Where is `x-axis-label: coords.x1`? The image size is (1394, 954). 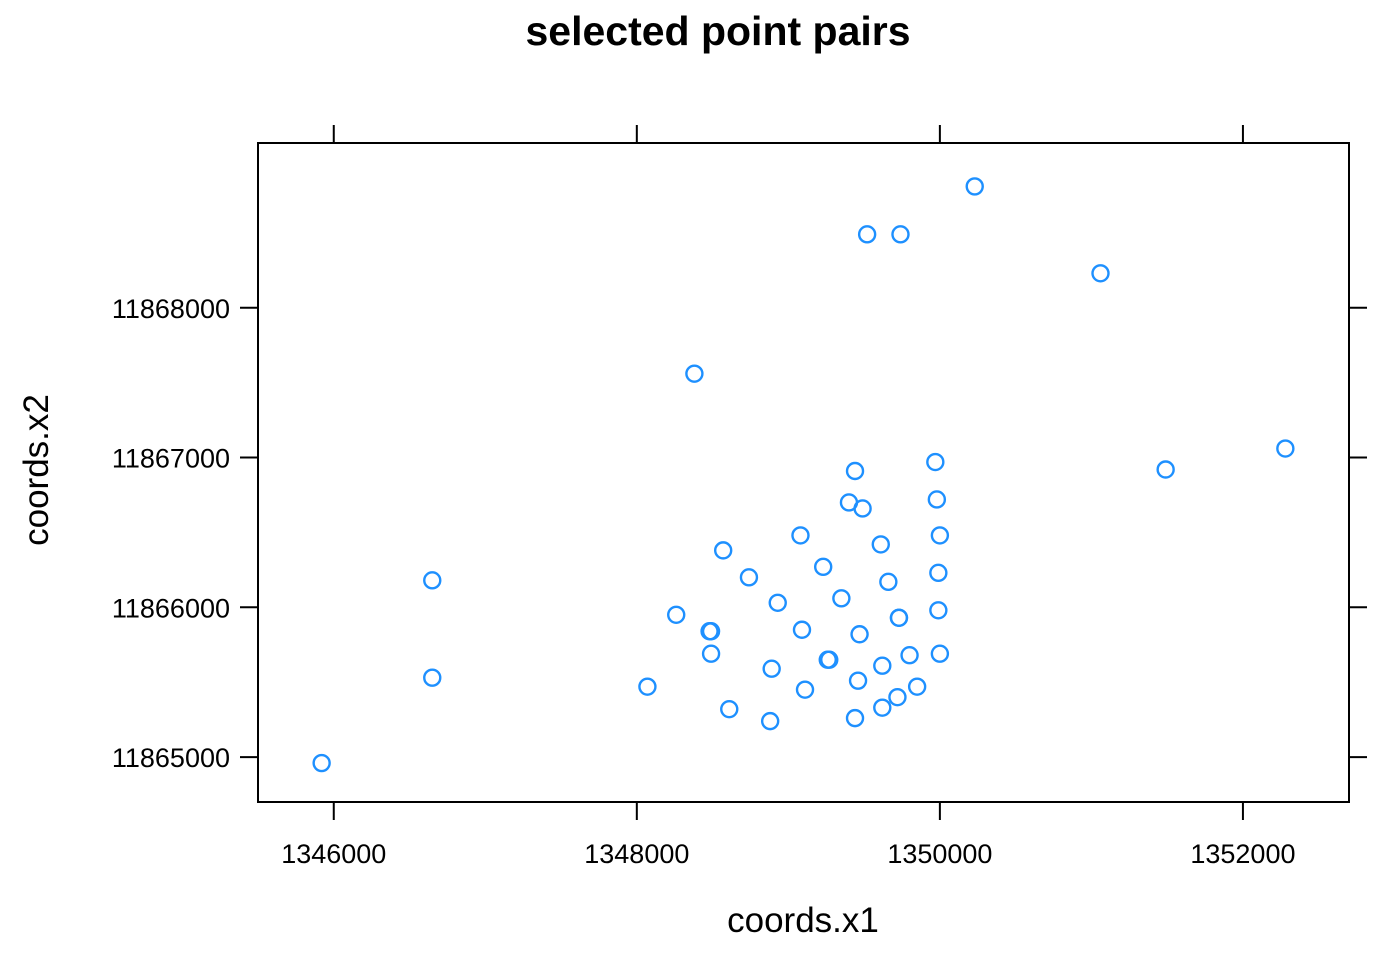
x-axis-label: coords.x1 is located at coordinates (803, 920).